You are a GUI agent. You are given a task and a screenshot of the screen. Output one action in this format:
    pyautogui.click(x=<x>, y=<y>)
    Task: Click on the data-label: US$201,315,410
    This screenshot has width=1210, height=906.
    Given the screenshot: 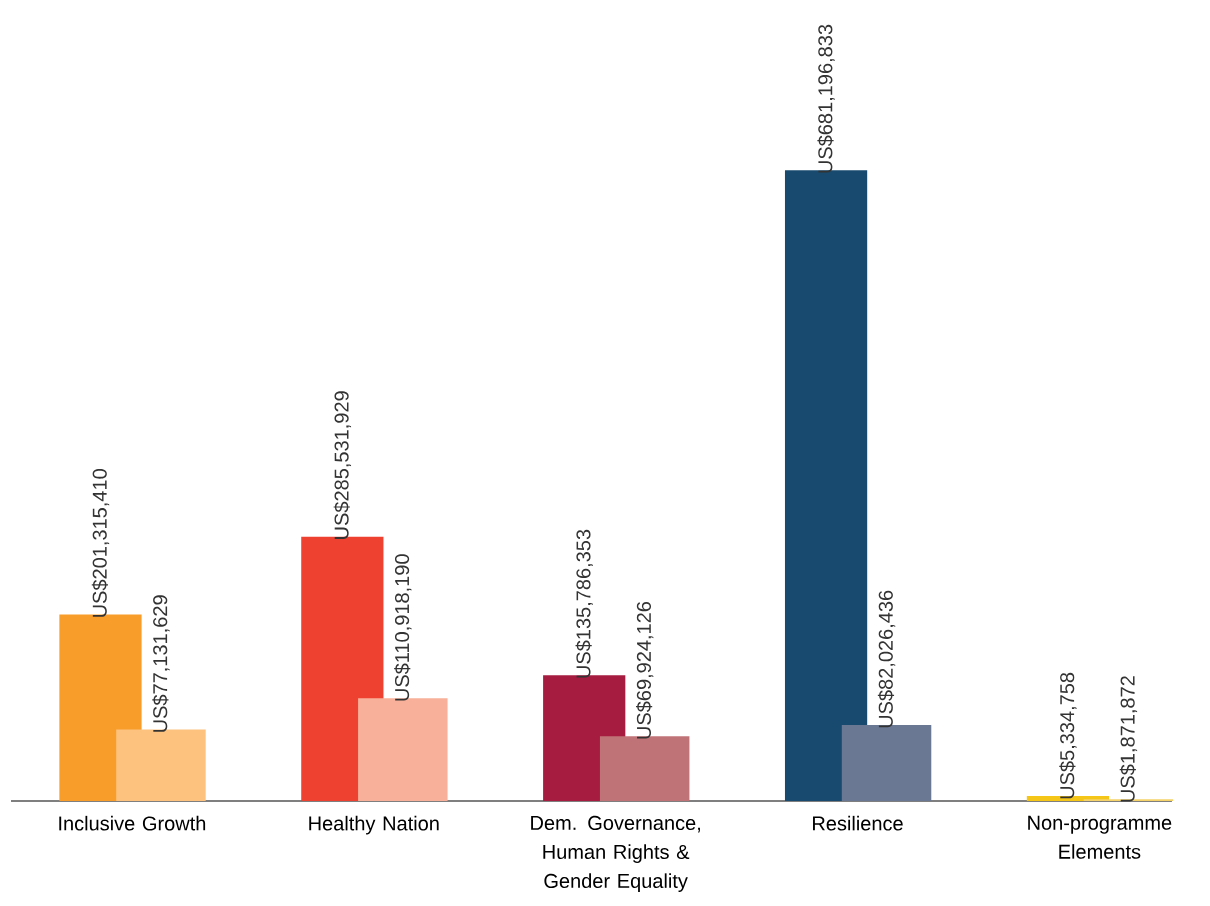 What is the action you would take?
    pyautogui.click(x=100, y=543)
    